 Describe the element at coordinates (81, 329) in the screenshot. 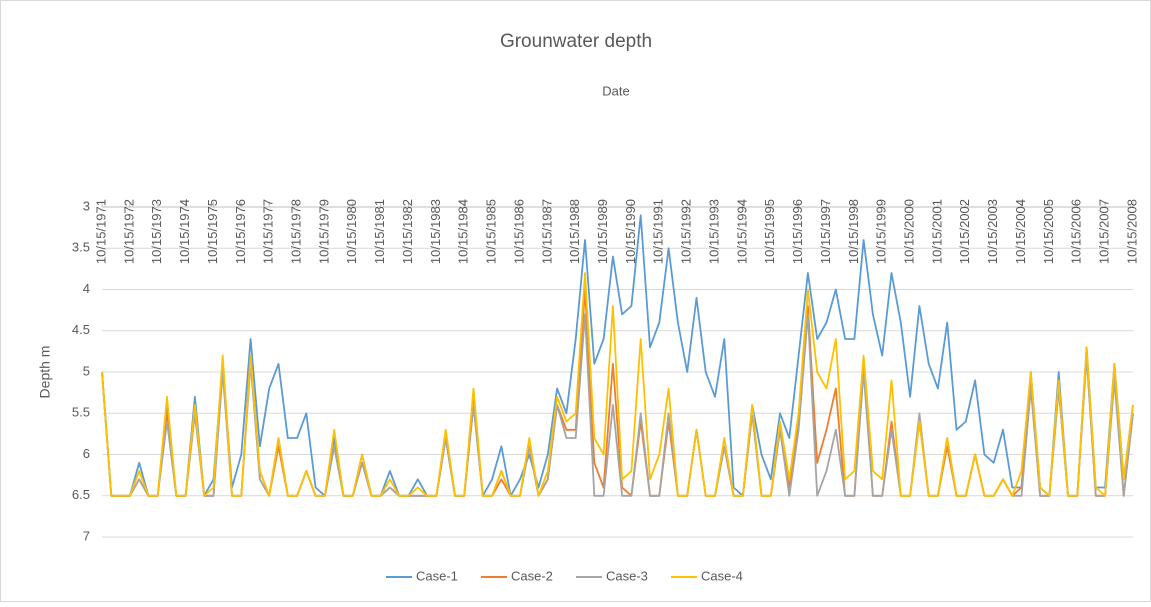

I see `y-tick-label: 4.5` at that location.